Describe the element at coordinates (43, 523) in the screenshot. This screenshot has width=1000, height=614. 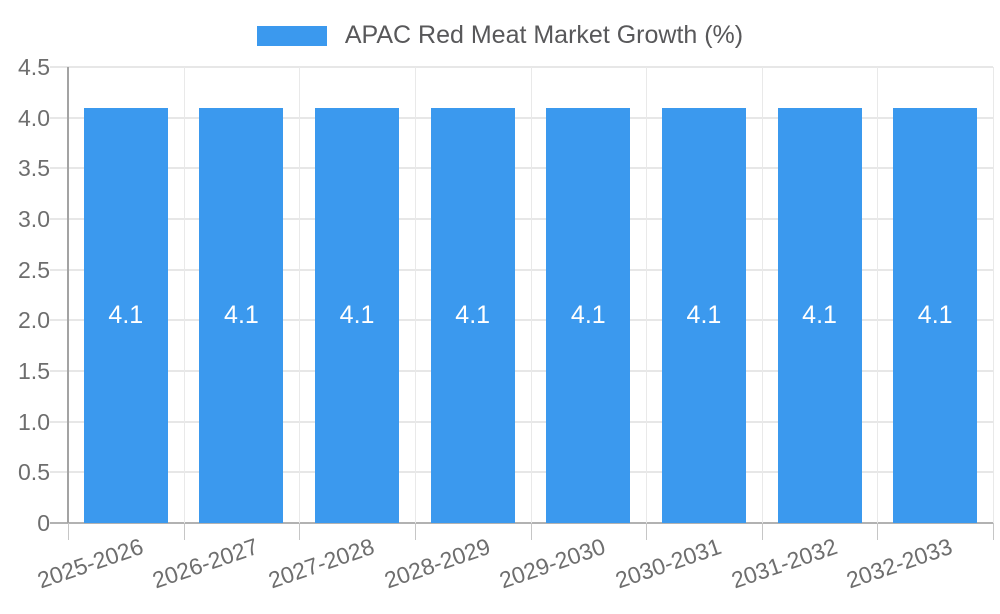
I see `y-axis-tick-label: 0` at that location.